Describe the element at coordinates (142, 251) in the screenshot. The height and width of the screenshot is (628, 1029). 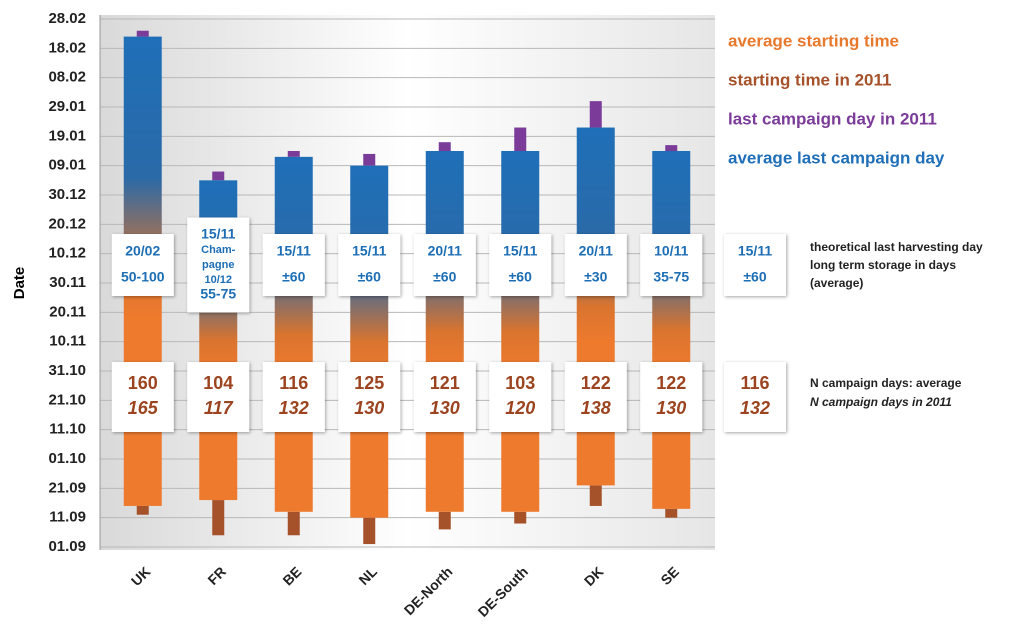
I see `box-text: 20/02` at that location.